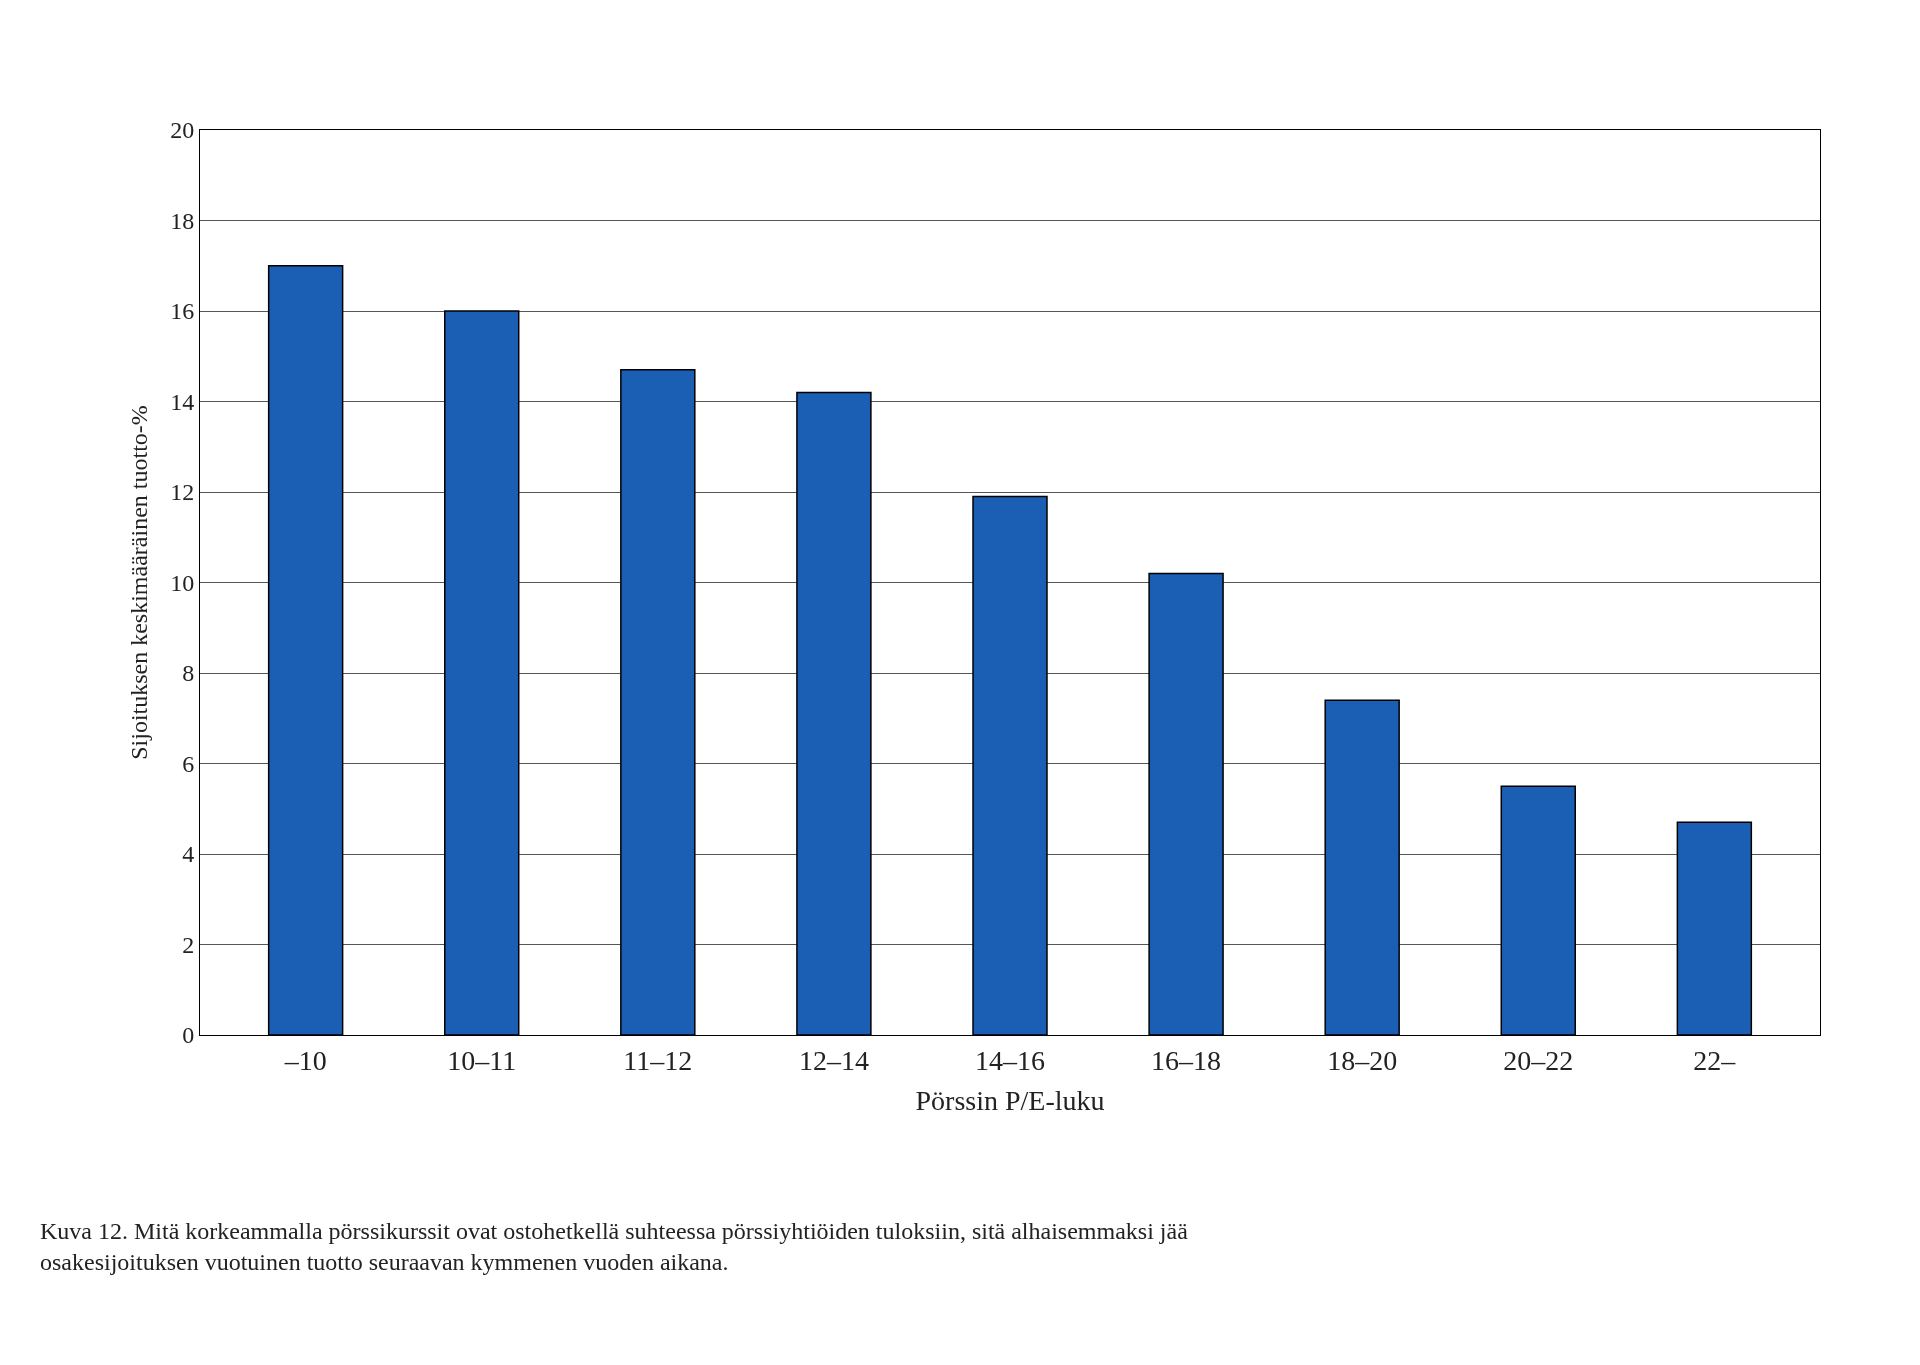  Describe the element at coordinates (182, 401) in the screenshot. I see `y-tick-label: 14` at that location.